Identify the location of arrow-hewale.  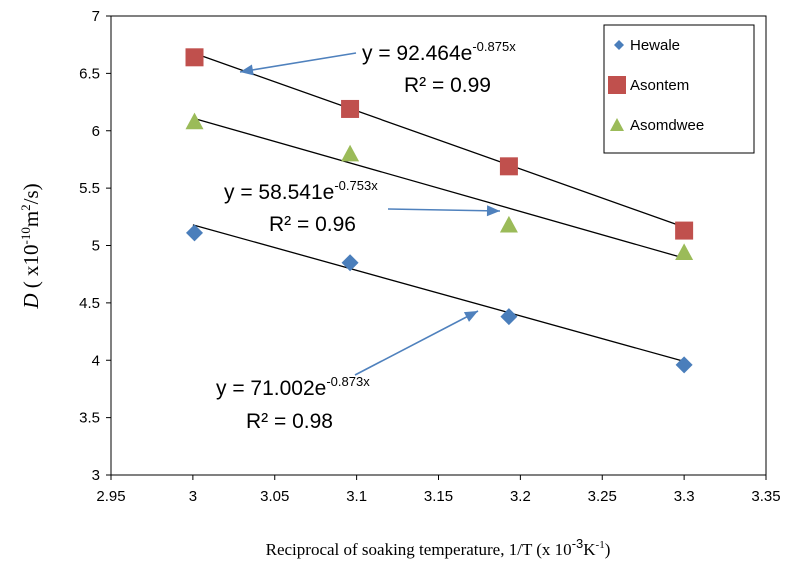
(416, 343).